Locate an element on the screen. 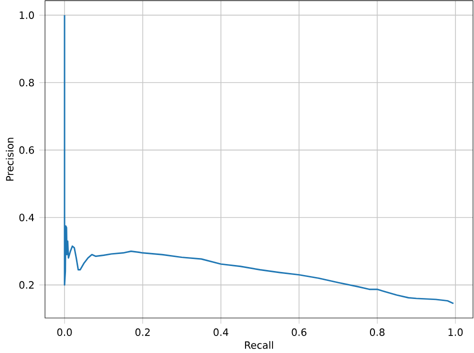 This screenshot has height=353, width=474. y-tick-label: 0.4 is located at coordinates (26, 218).